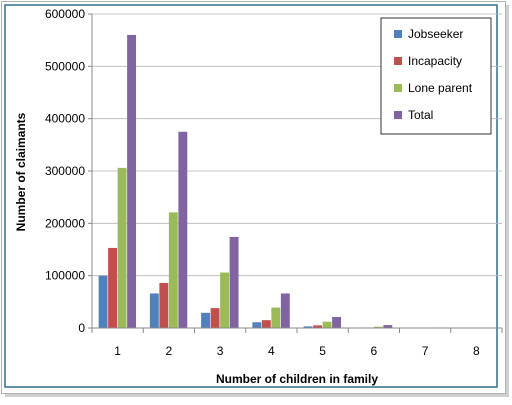  Describe the element at coordinates (81, 328) in the screenshot. I see `y-tick-label: 0` at that location.